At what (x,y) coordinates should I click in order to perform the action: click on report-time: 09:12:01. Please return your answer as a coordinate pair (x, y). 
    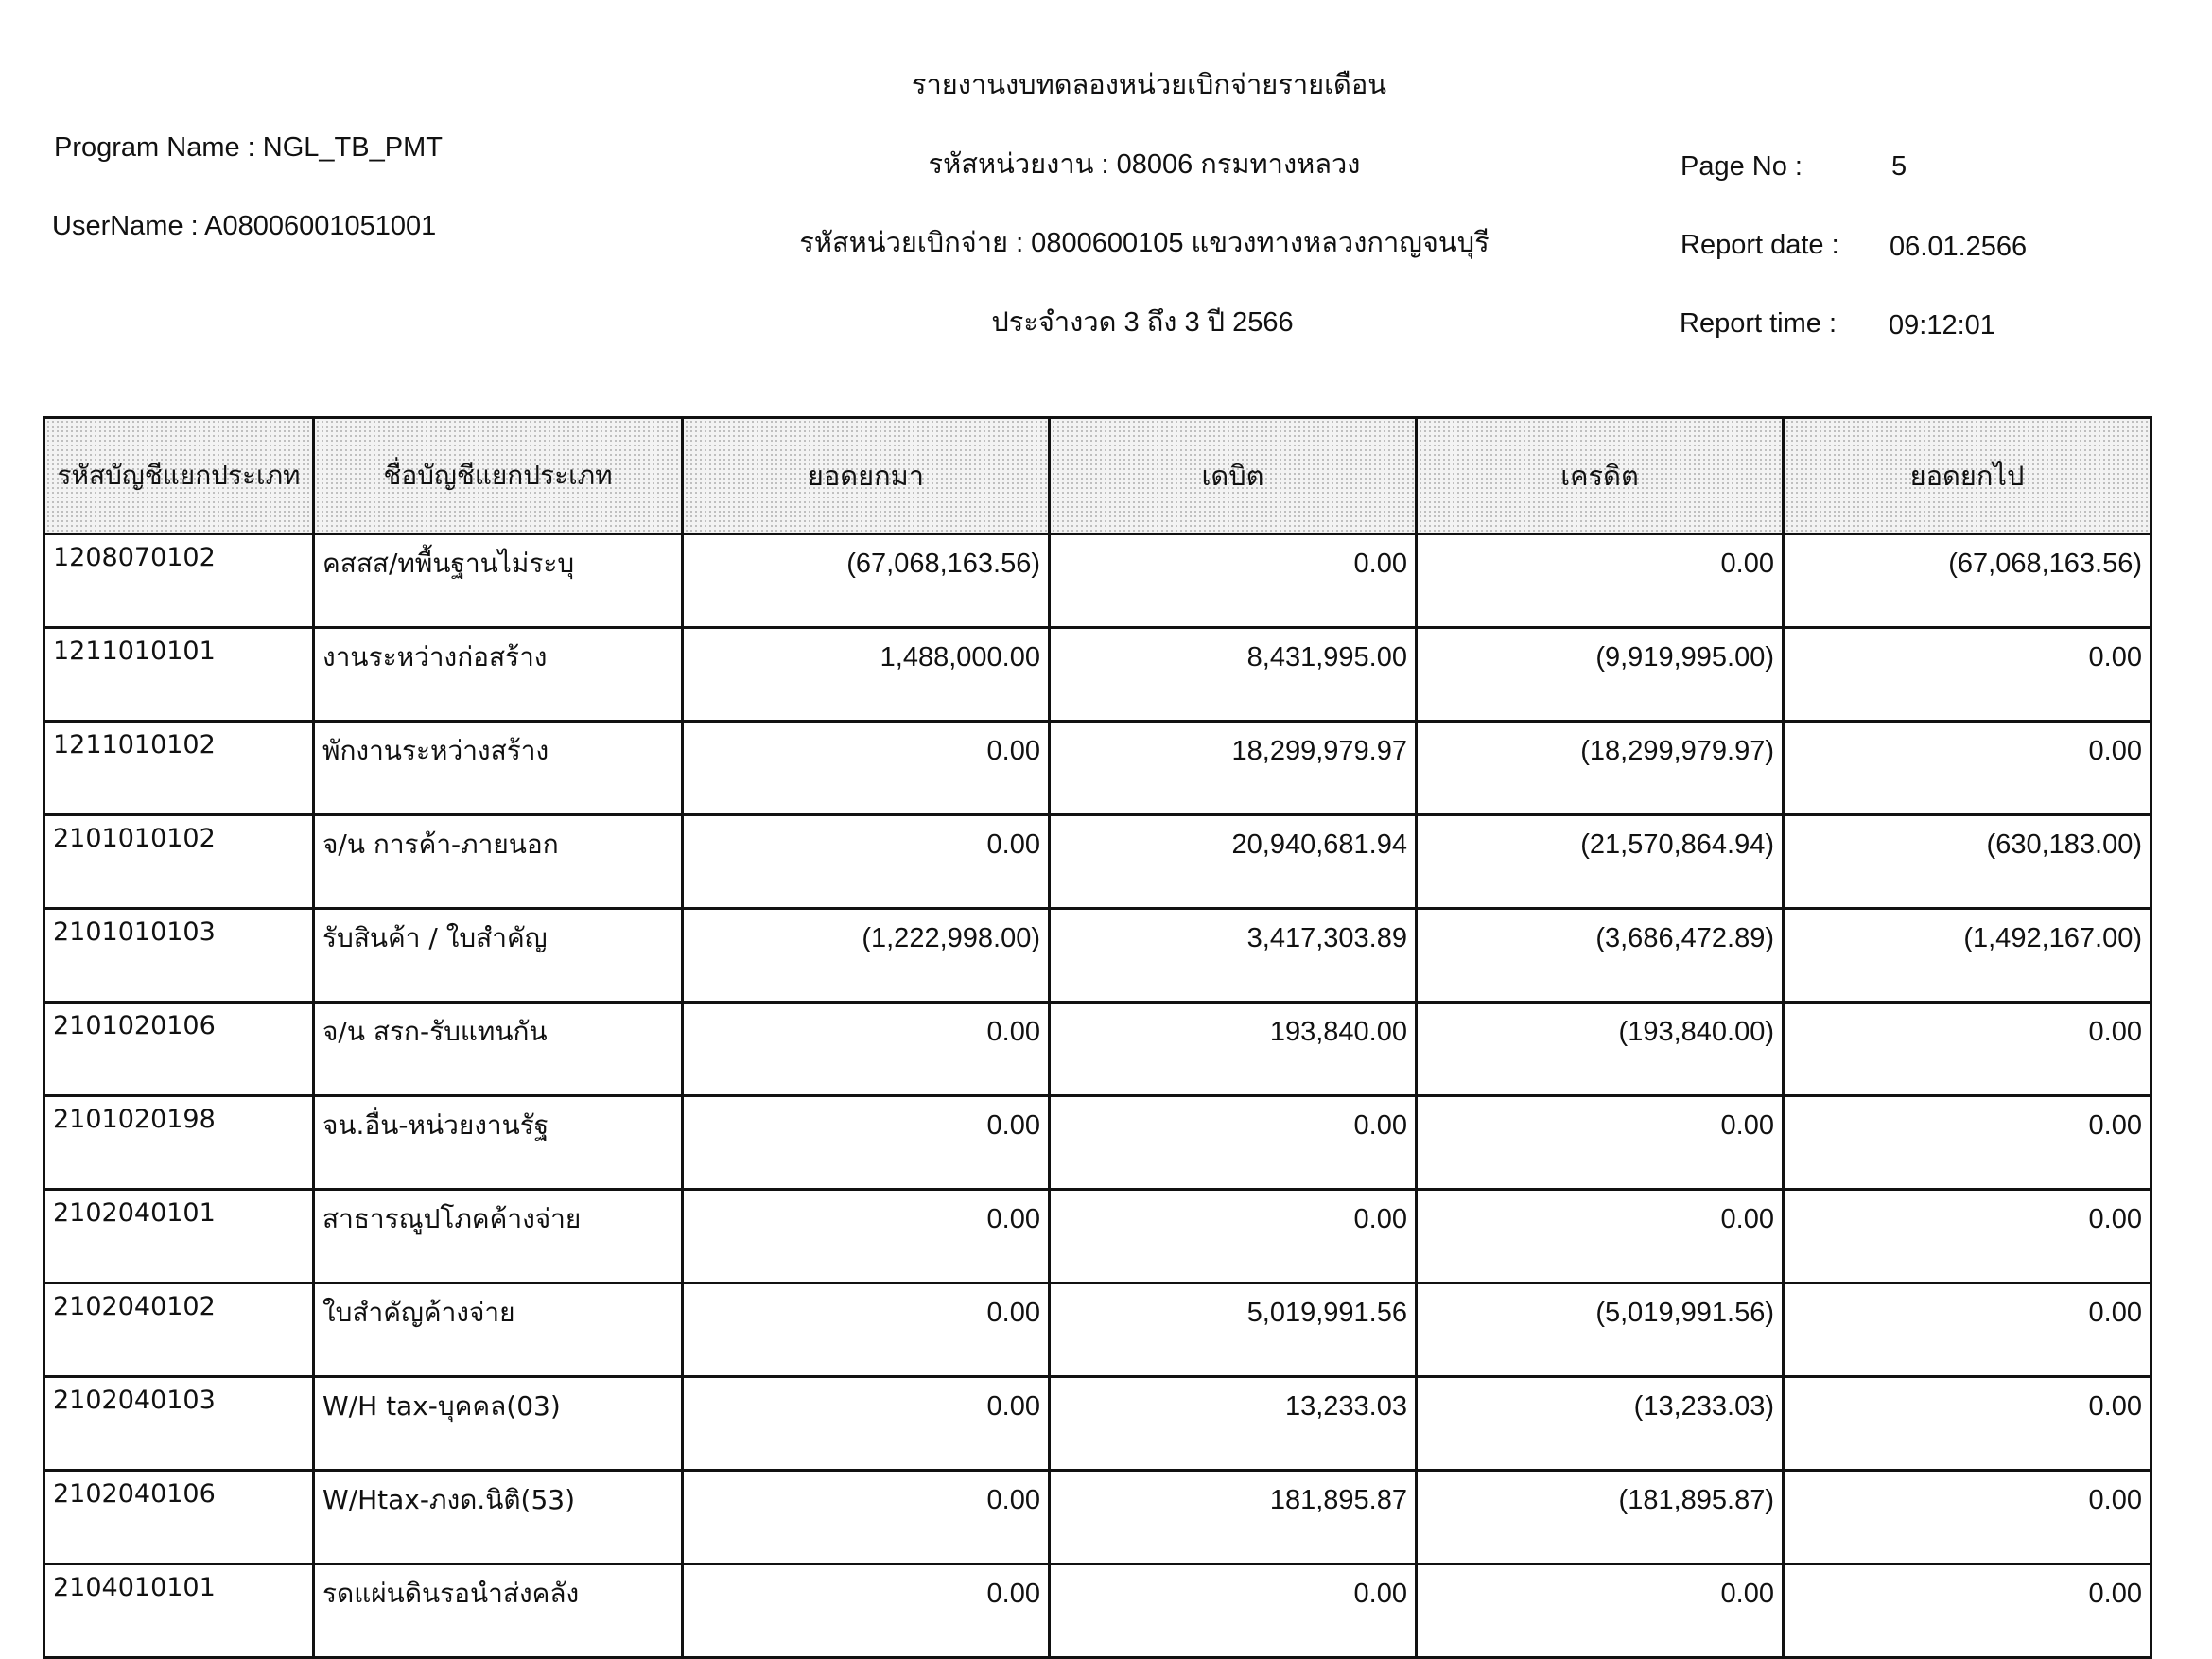
    Looking at the image, I should click on (1942, 325).